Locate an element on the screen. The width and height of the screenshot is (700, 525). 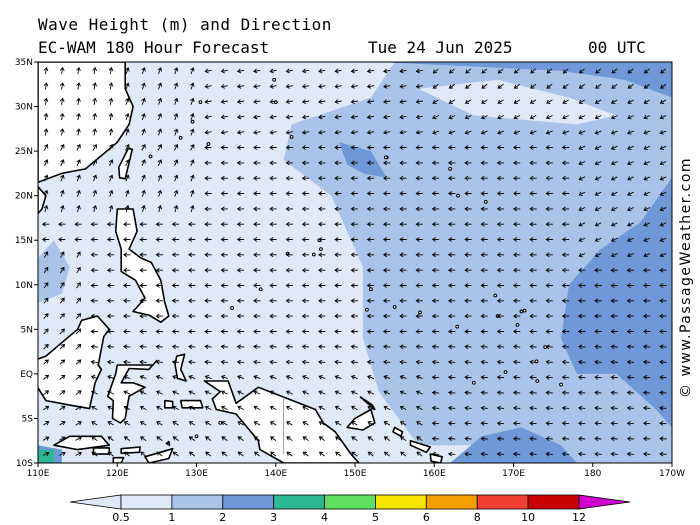
wave-field-teal is located at coordinates (46, 456).